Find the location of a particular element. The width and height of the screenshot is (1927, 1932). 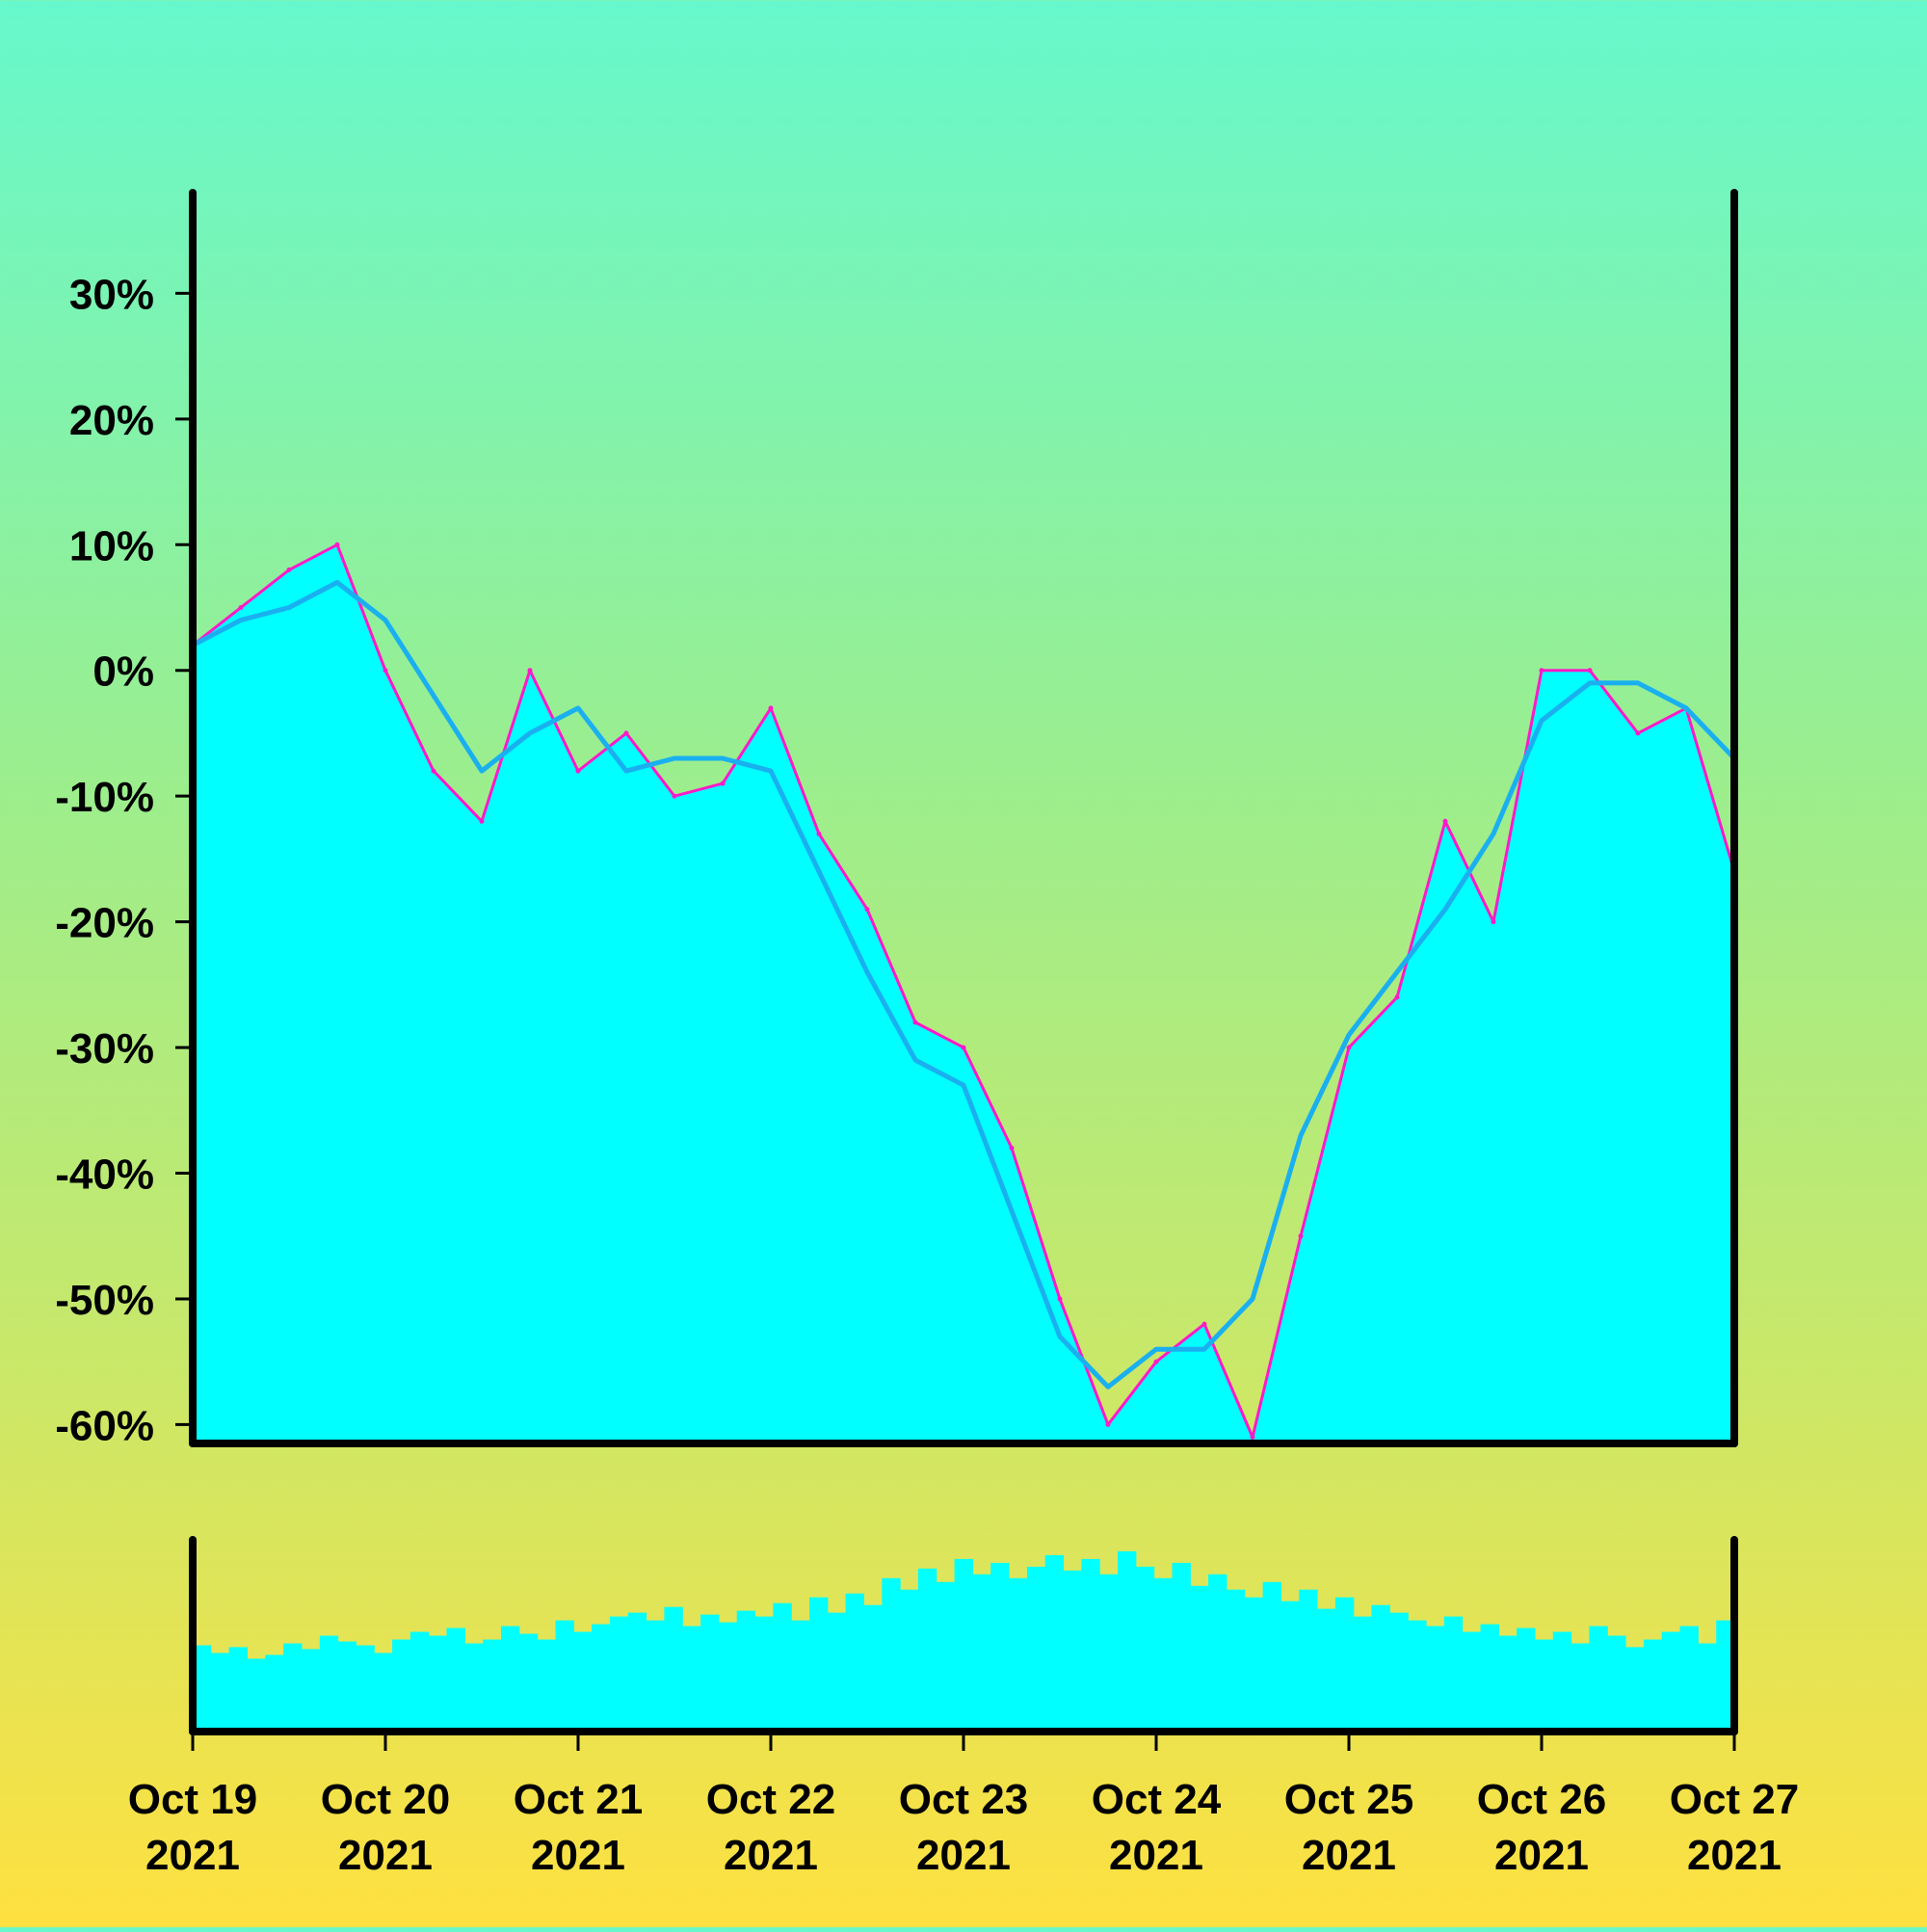

y-tick-label: -20% is located at coordinates (104, 923).